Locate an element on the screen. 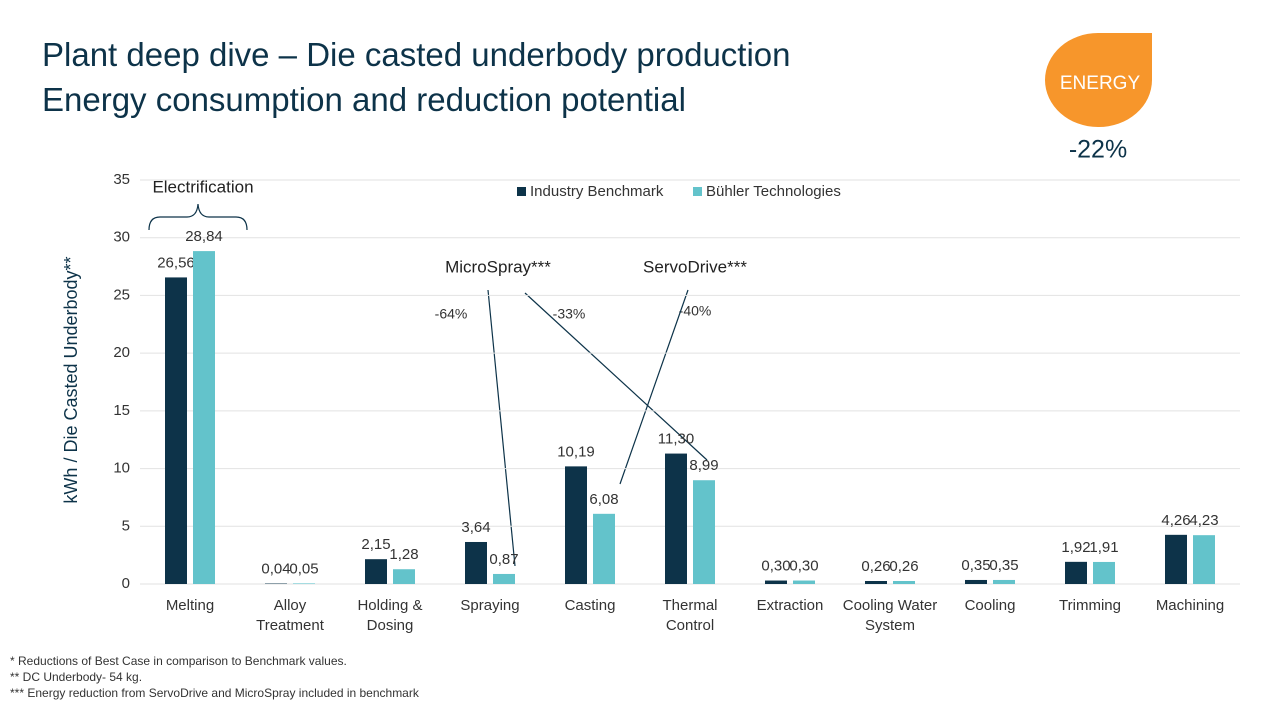  y-tick-label: 20 is located at coordinates (121, 352).